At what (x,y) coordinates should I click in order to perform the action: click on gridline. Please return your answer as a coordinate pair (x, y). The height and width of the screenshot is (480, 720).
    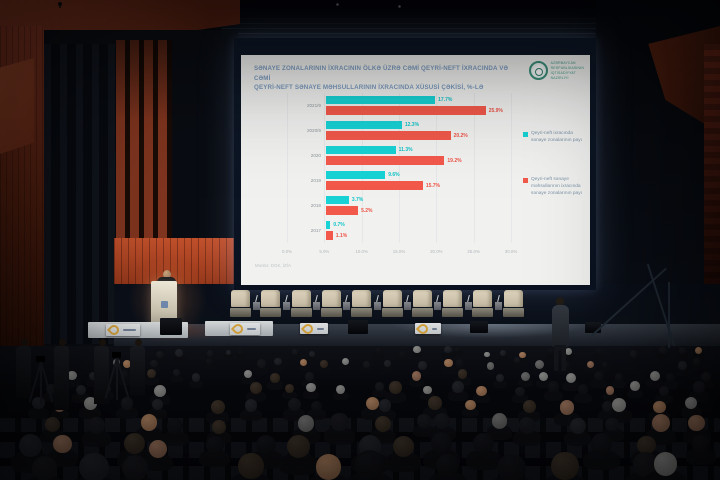
    Looking at the image, I should click on (325, 168).